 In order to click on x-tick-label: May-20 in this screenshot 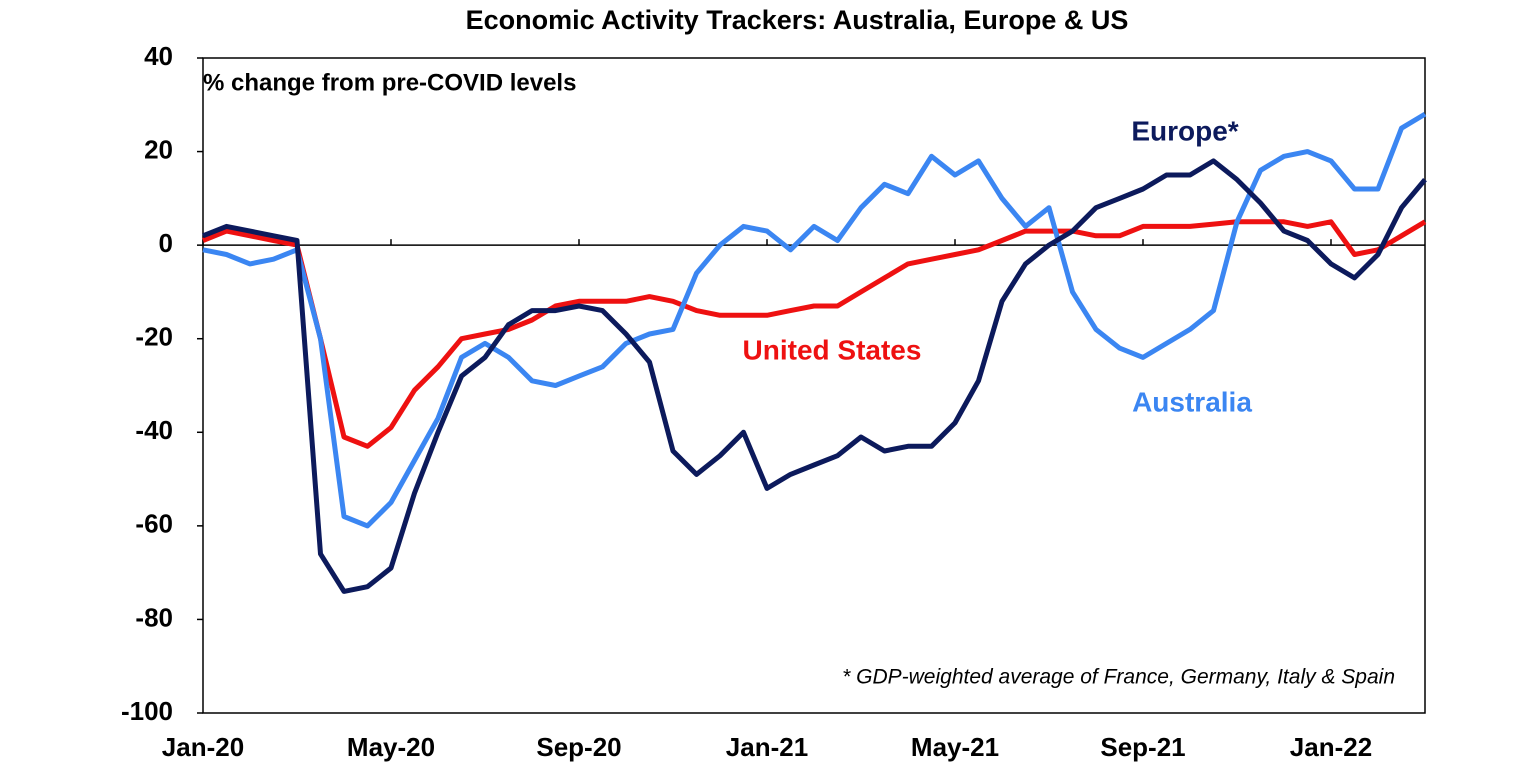, I will do `click(391, 747)`.